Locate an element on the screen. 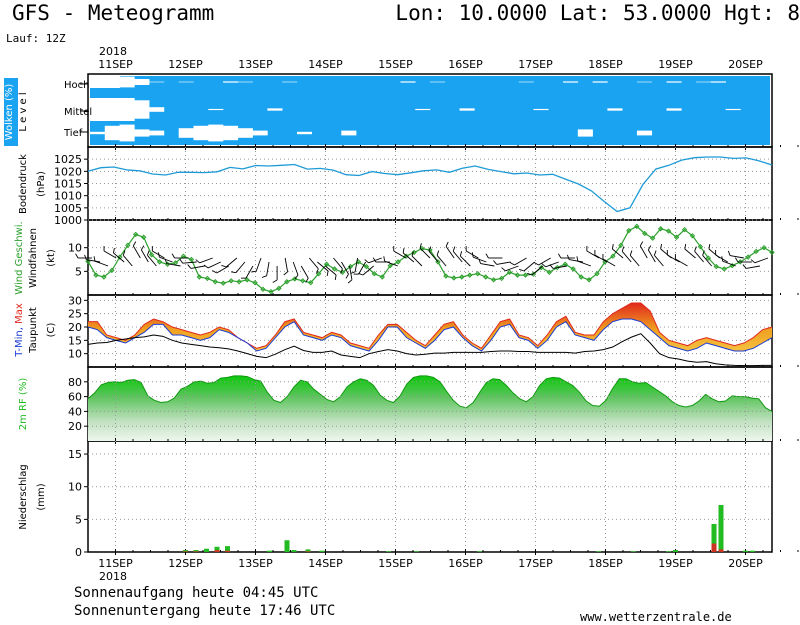 The width and height of the screenshot is (800, 625). x-tick-label-top: 20SEP is located at coordinates (745, 64).